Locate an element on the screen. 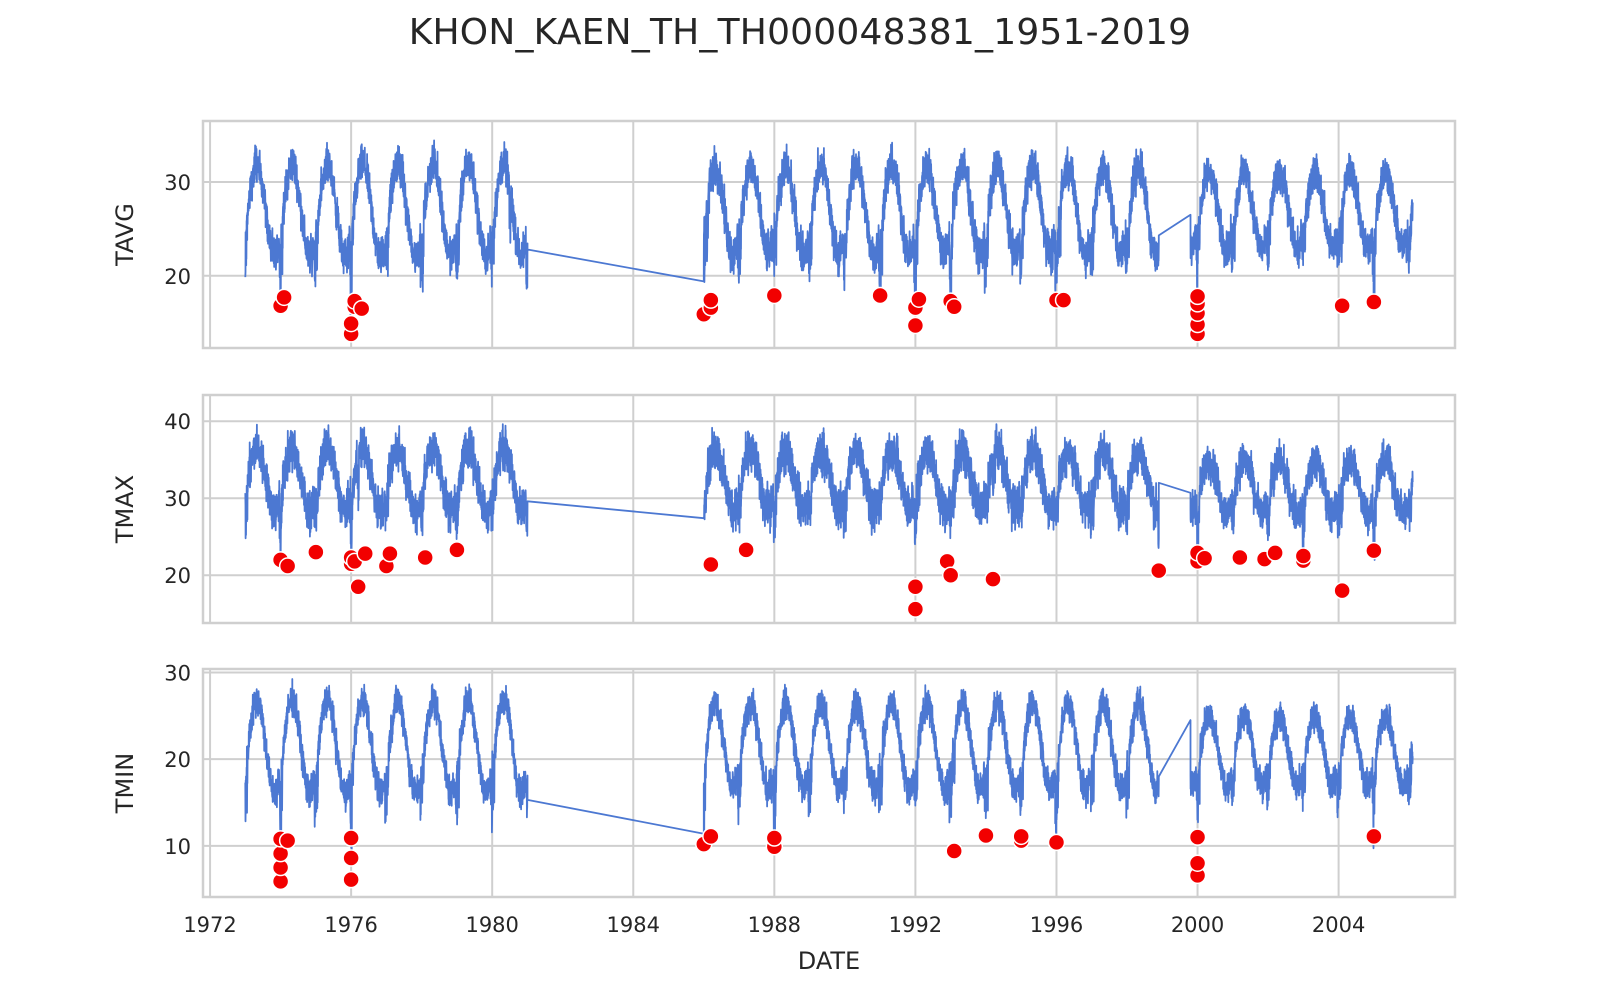 Image resolution: width=1600 pixels, height=1000 pixels. x-tick-label: 1984 is located at coordinates (633, 925).